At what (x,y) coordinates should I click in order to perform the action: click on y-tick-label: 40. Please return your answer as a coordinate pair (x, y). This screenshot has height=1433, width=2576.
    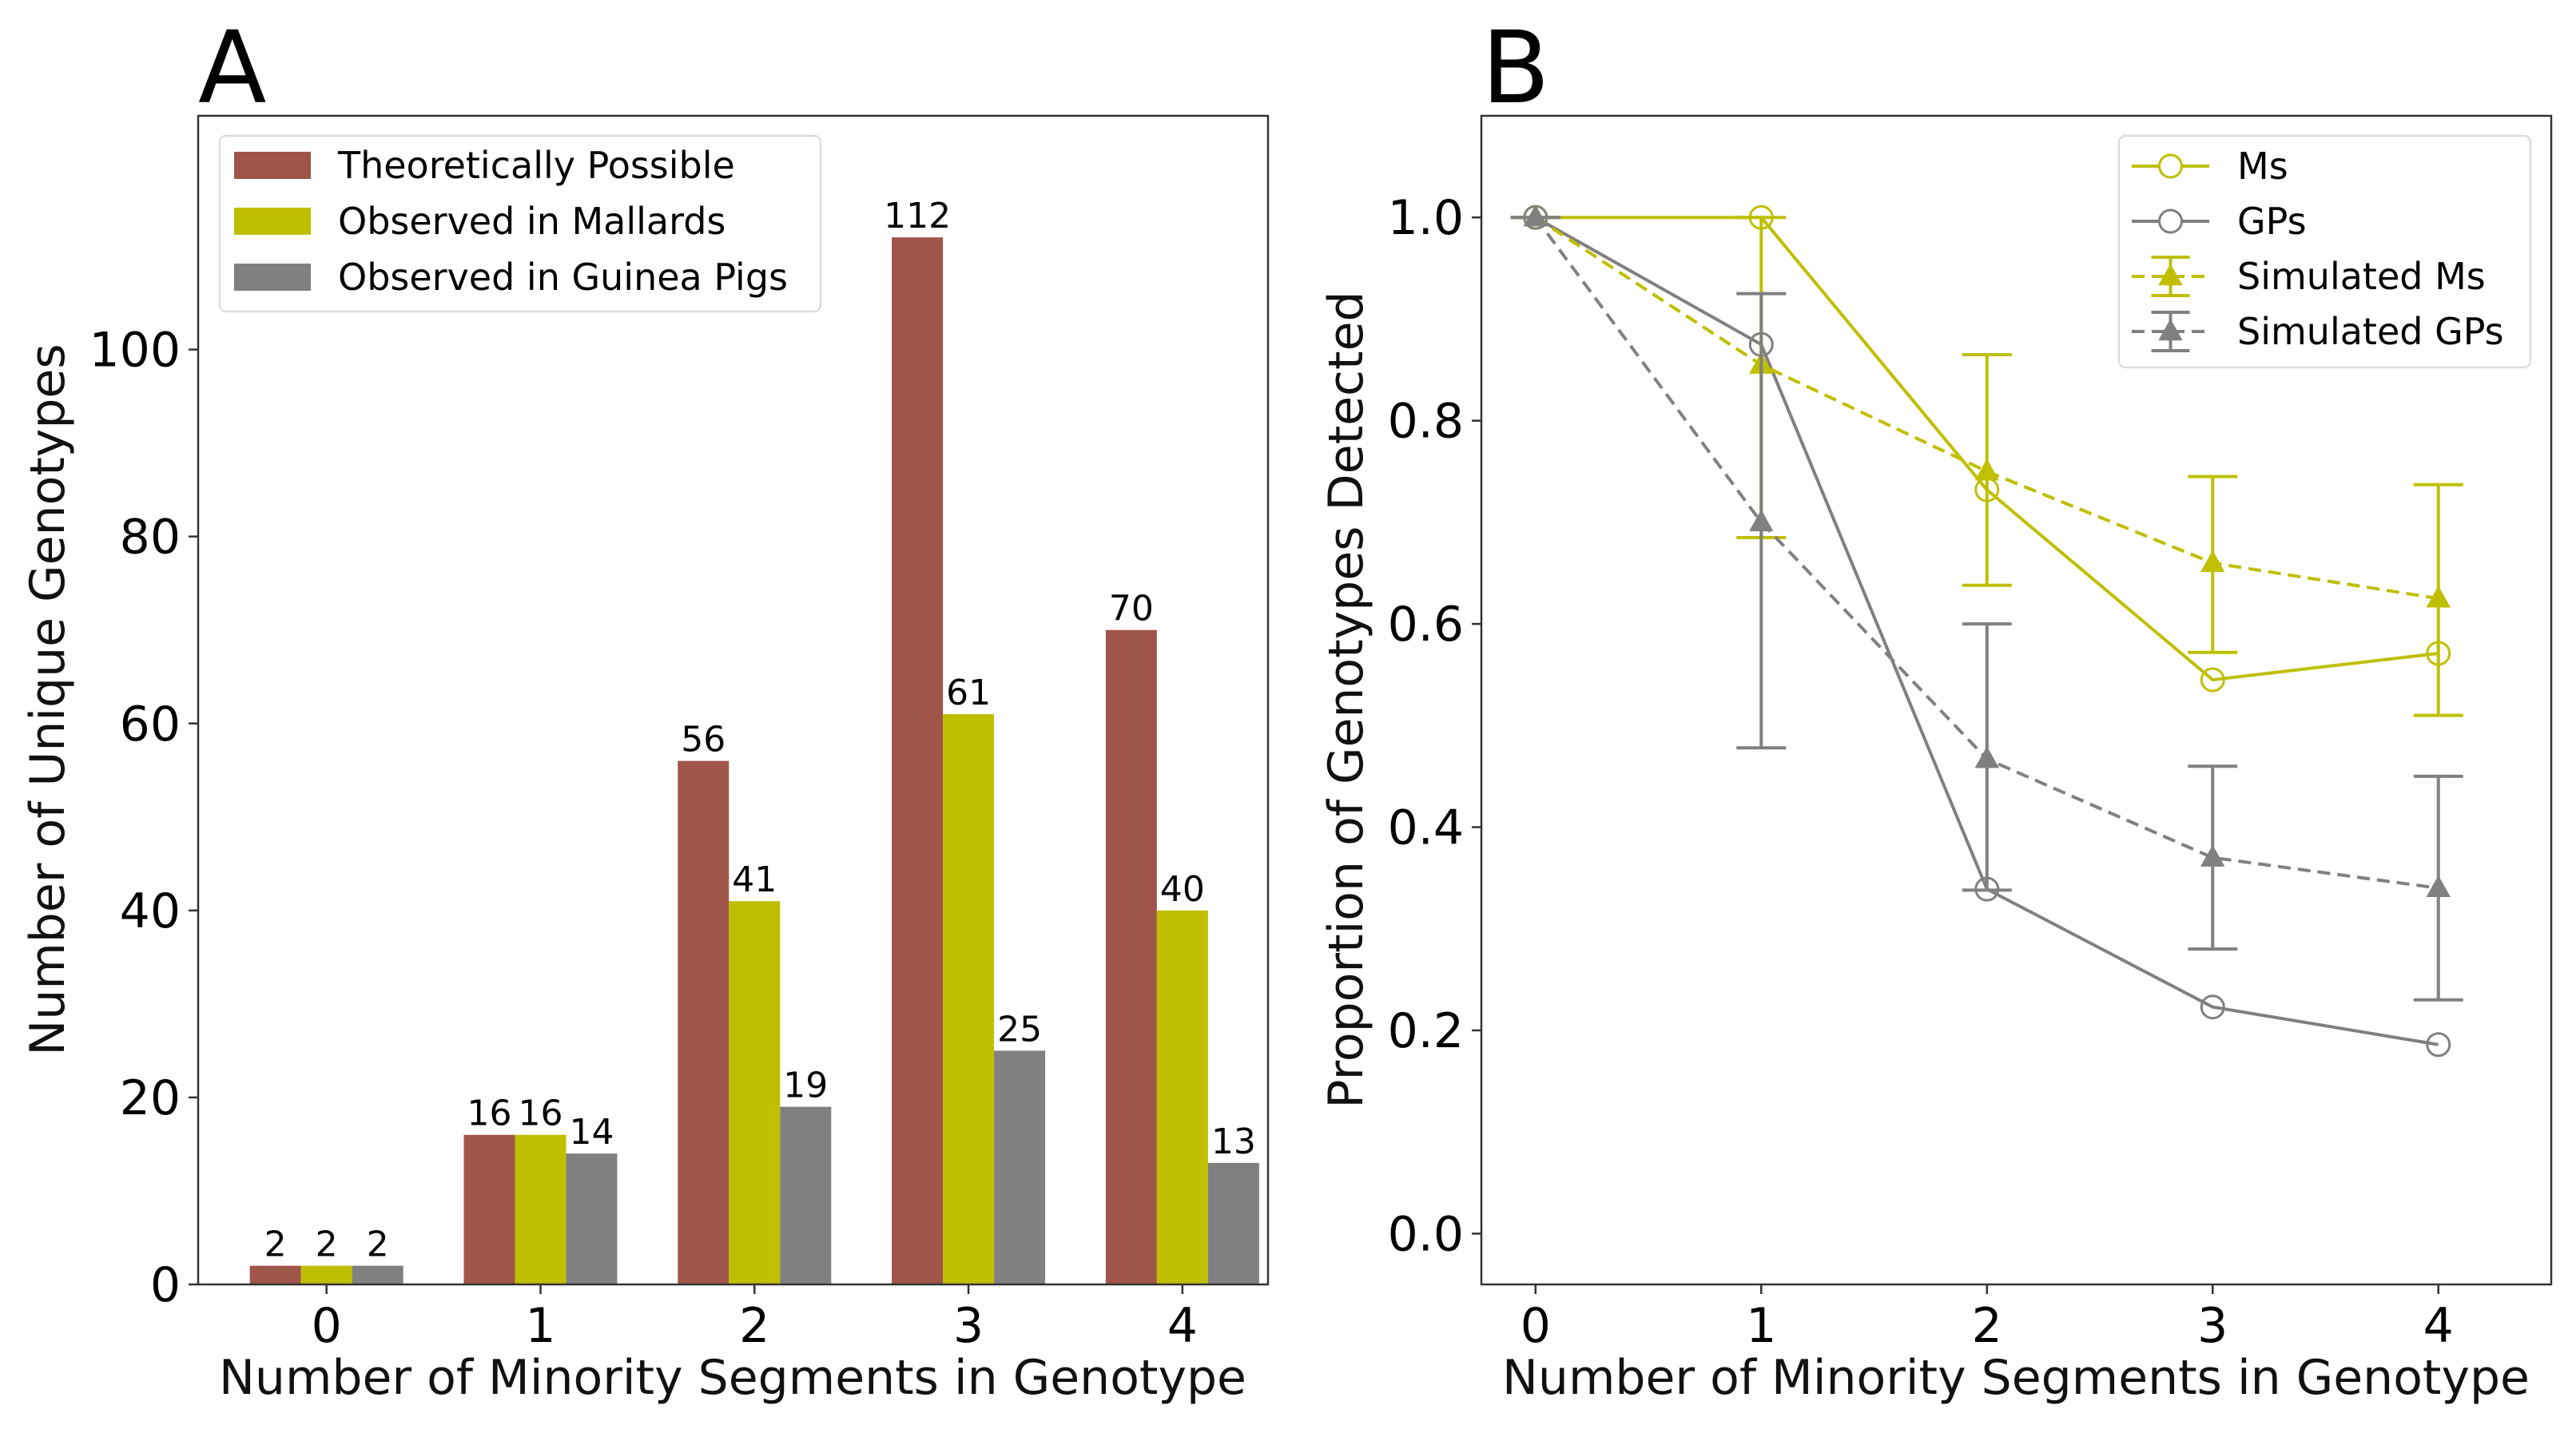
    Looking at the image, I should click on (150, 911).